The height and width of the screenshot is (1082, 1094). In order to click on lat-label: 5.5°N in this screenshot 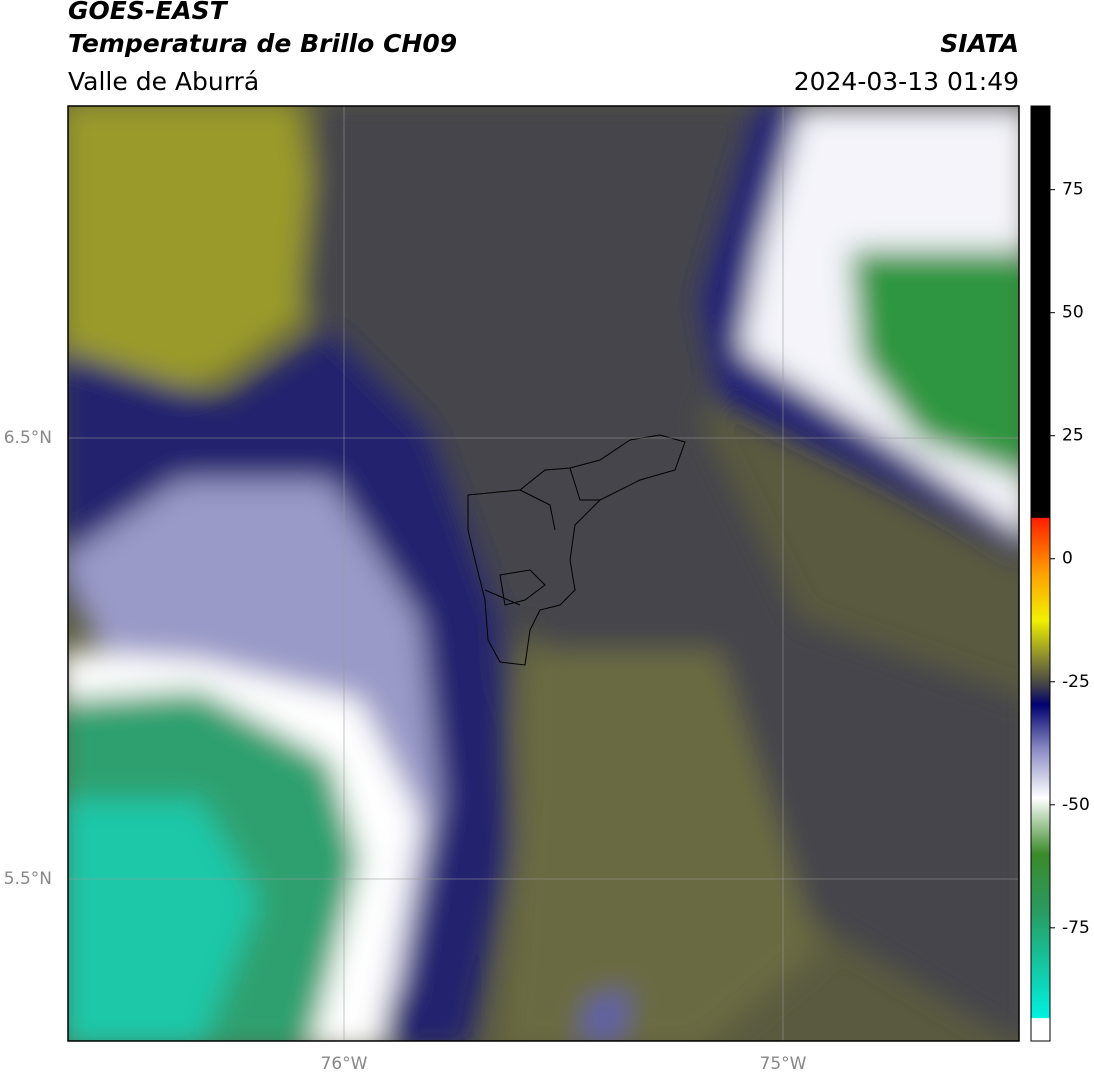, I will do `click(28, 879)`.